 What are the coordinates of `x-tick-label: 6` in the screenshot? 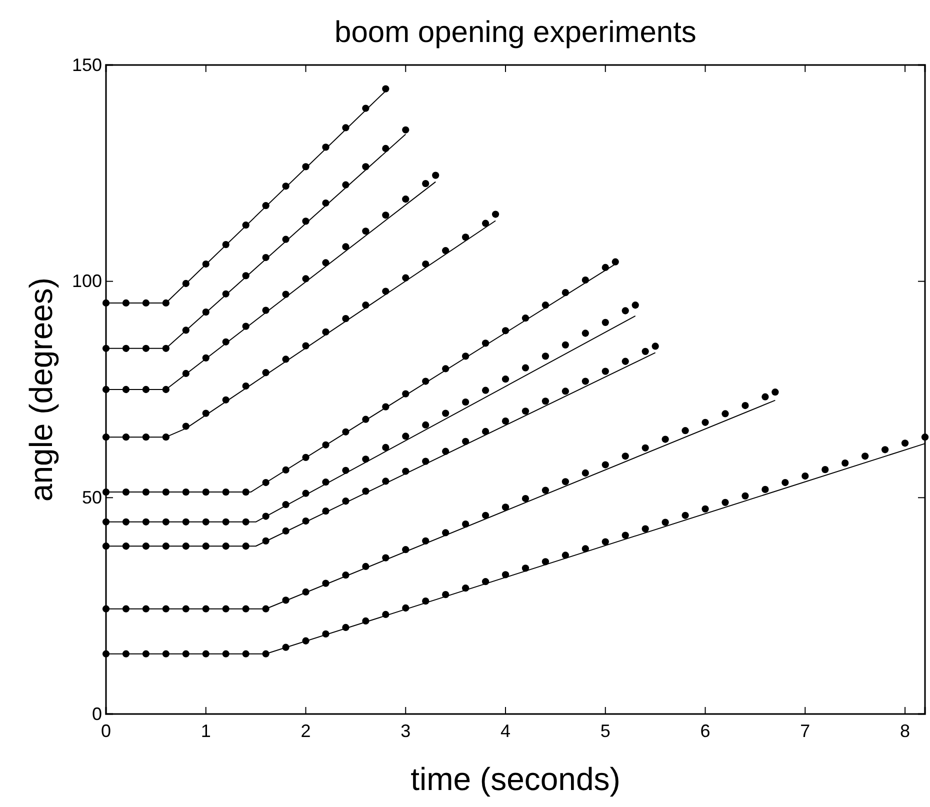 It's located at (705, 730).